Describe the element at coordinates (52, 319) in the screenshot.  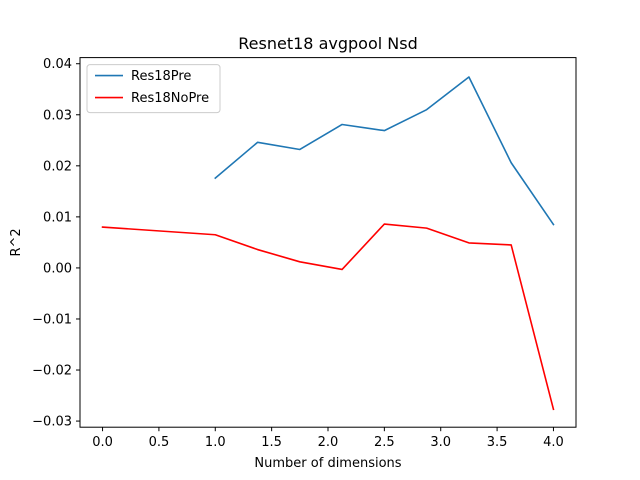
I see `y-tick-label: −0.01` at that location.